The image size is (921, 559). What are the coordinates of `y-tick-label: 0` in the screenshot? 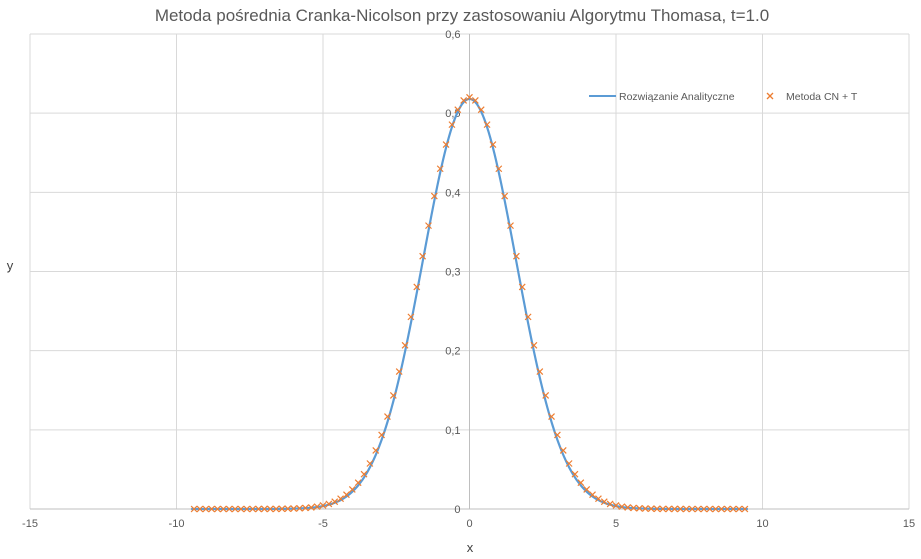 It's located at (457, 510).